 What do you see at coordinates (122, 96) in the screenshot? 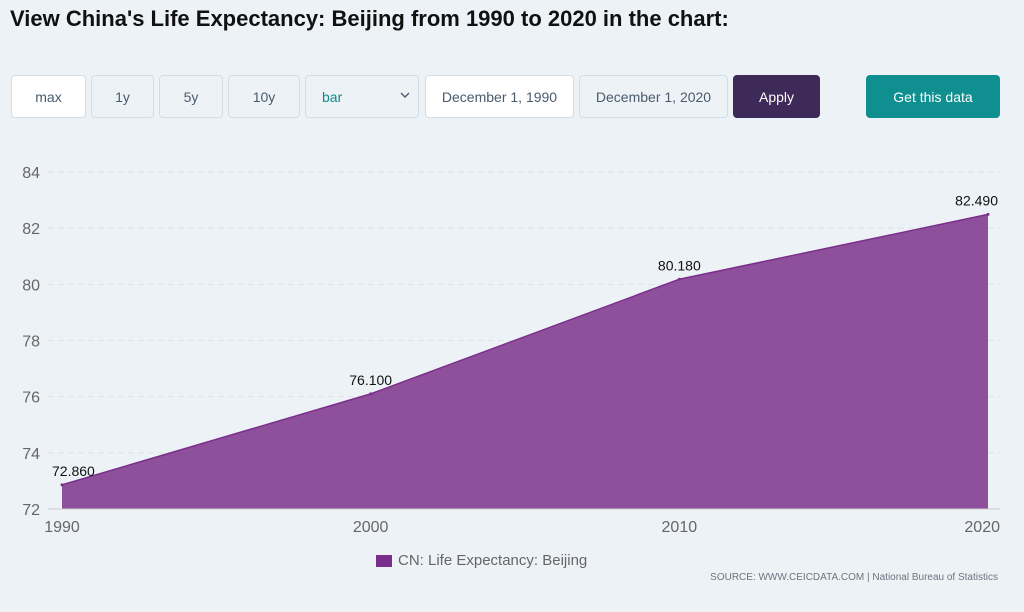
I see `range-1y-button: 1y` at bounding box center [122, 96].